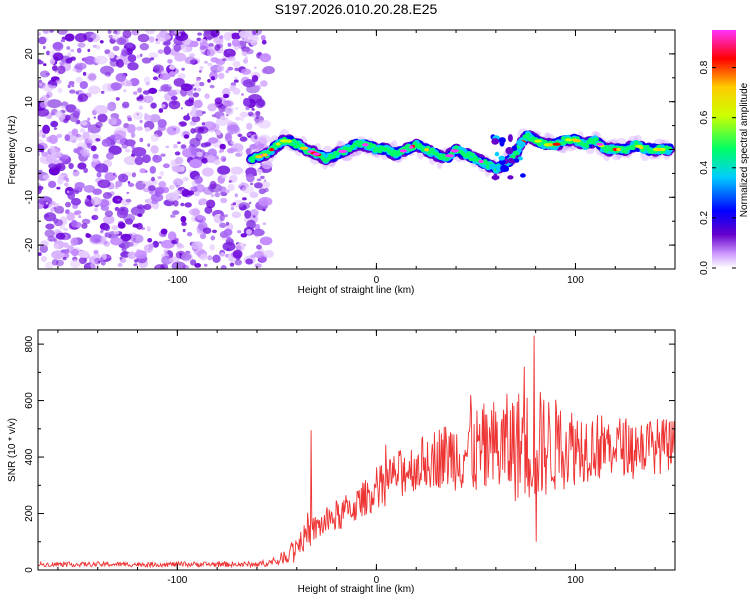 The height and width of the screenshot is (600, 750). Describe the element at coordinates (704, 218) in the screenshot. I see `colorbar-tick-label: 0.2` at that location.